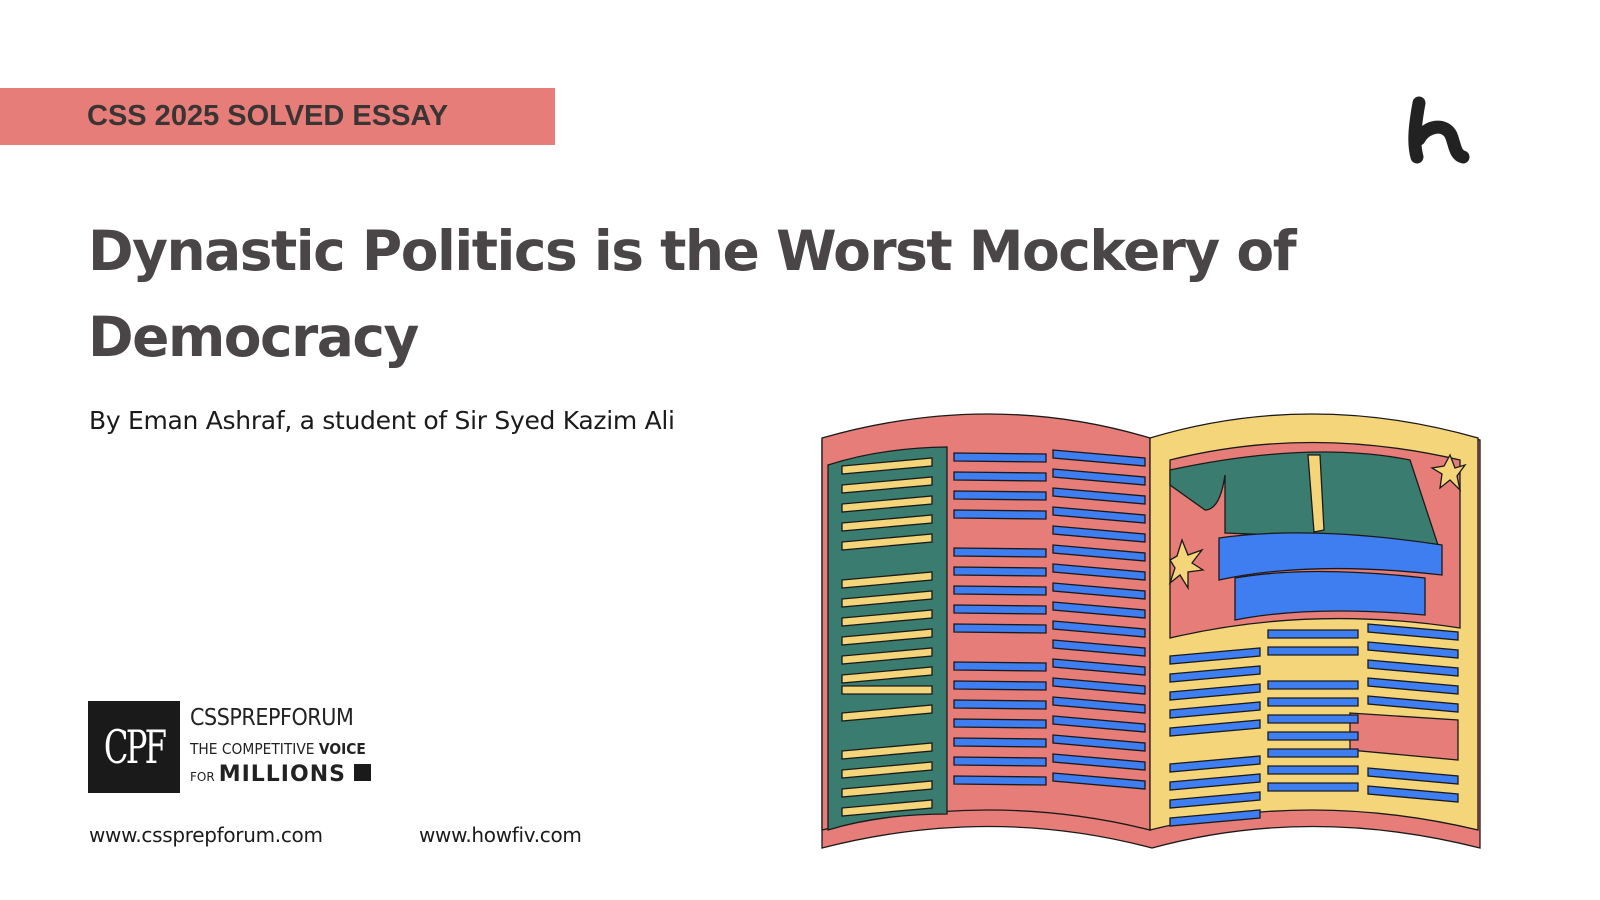 The image size is (1600, 900). Describe the element at coordinates (1330, 556) in the screenshot. I see `podium-top` at that location.